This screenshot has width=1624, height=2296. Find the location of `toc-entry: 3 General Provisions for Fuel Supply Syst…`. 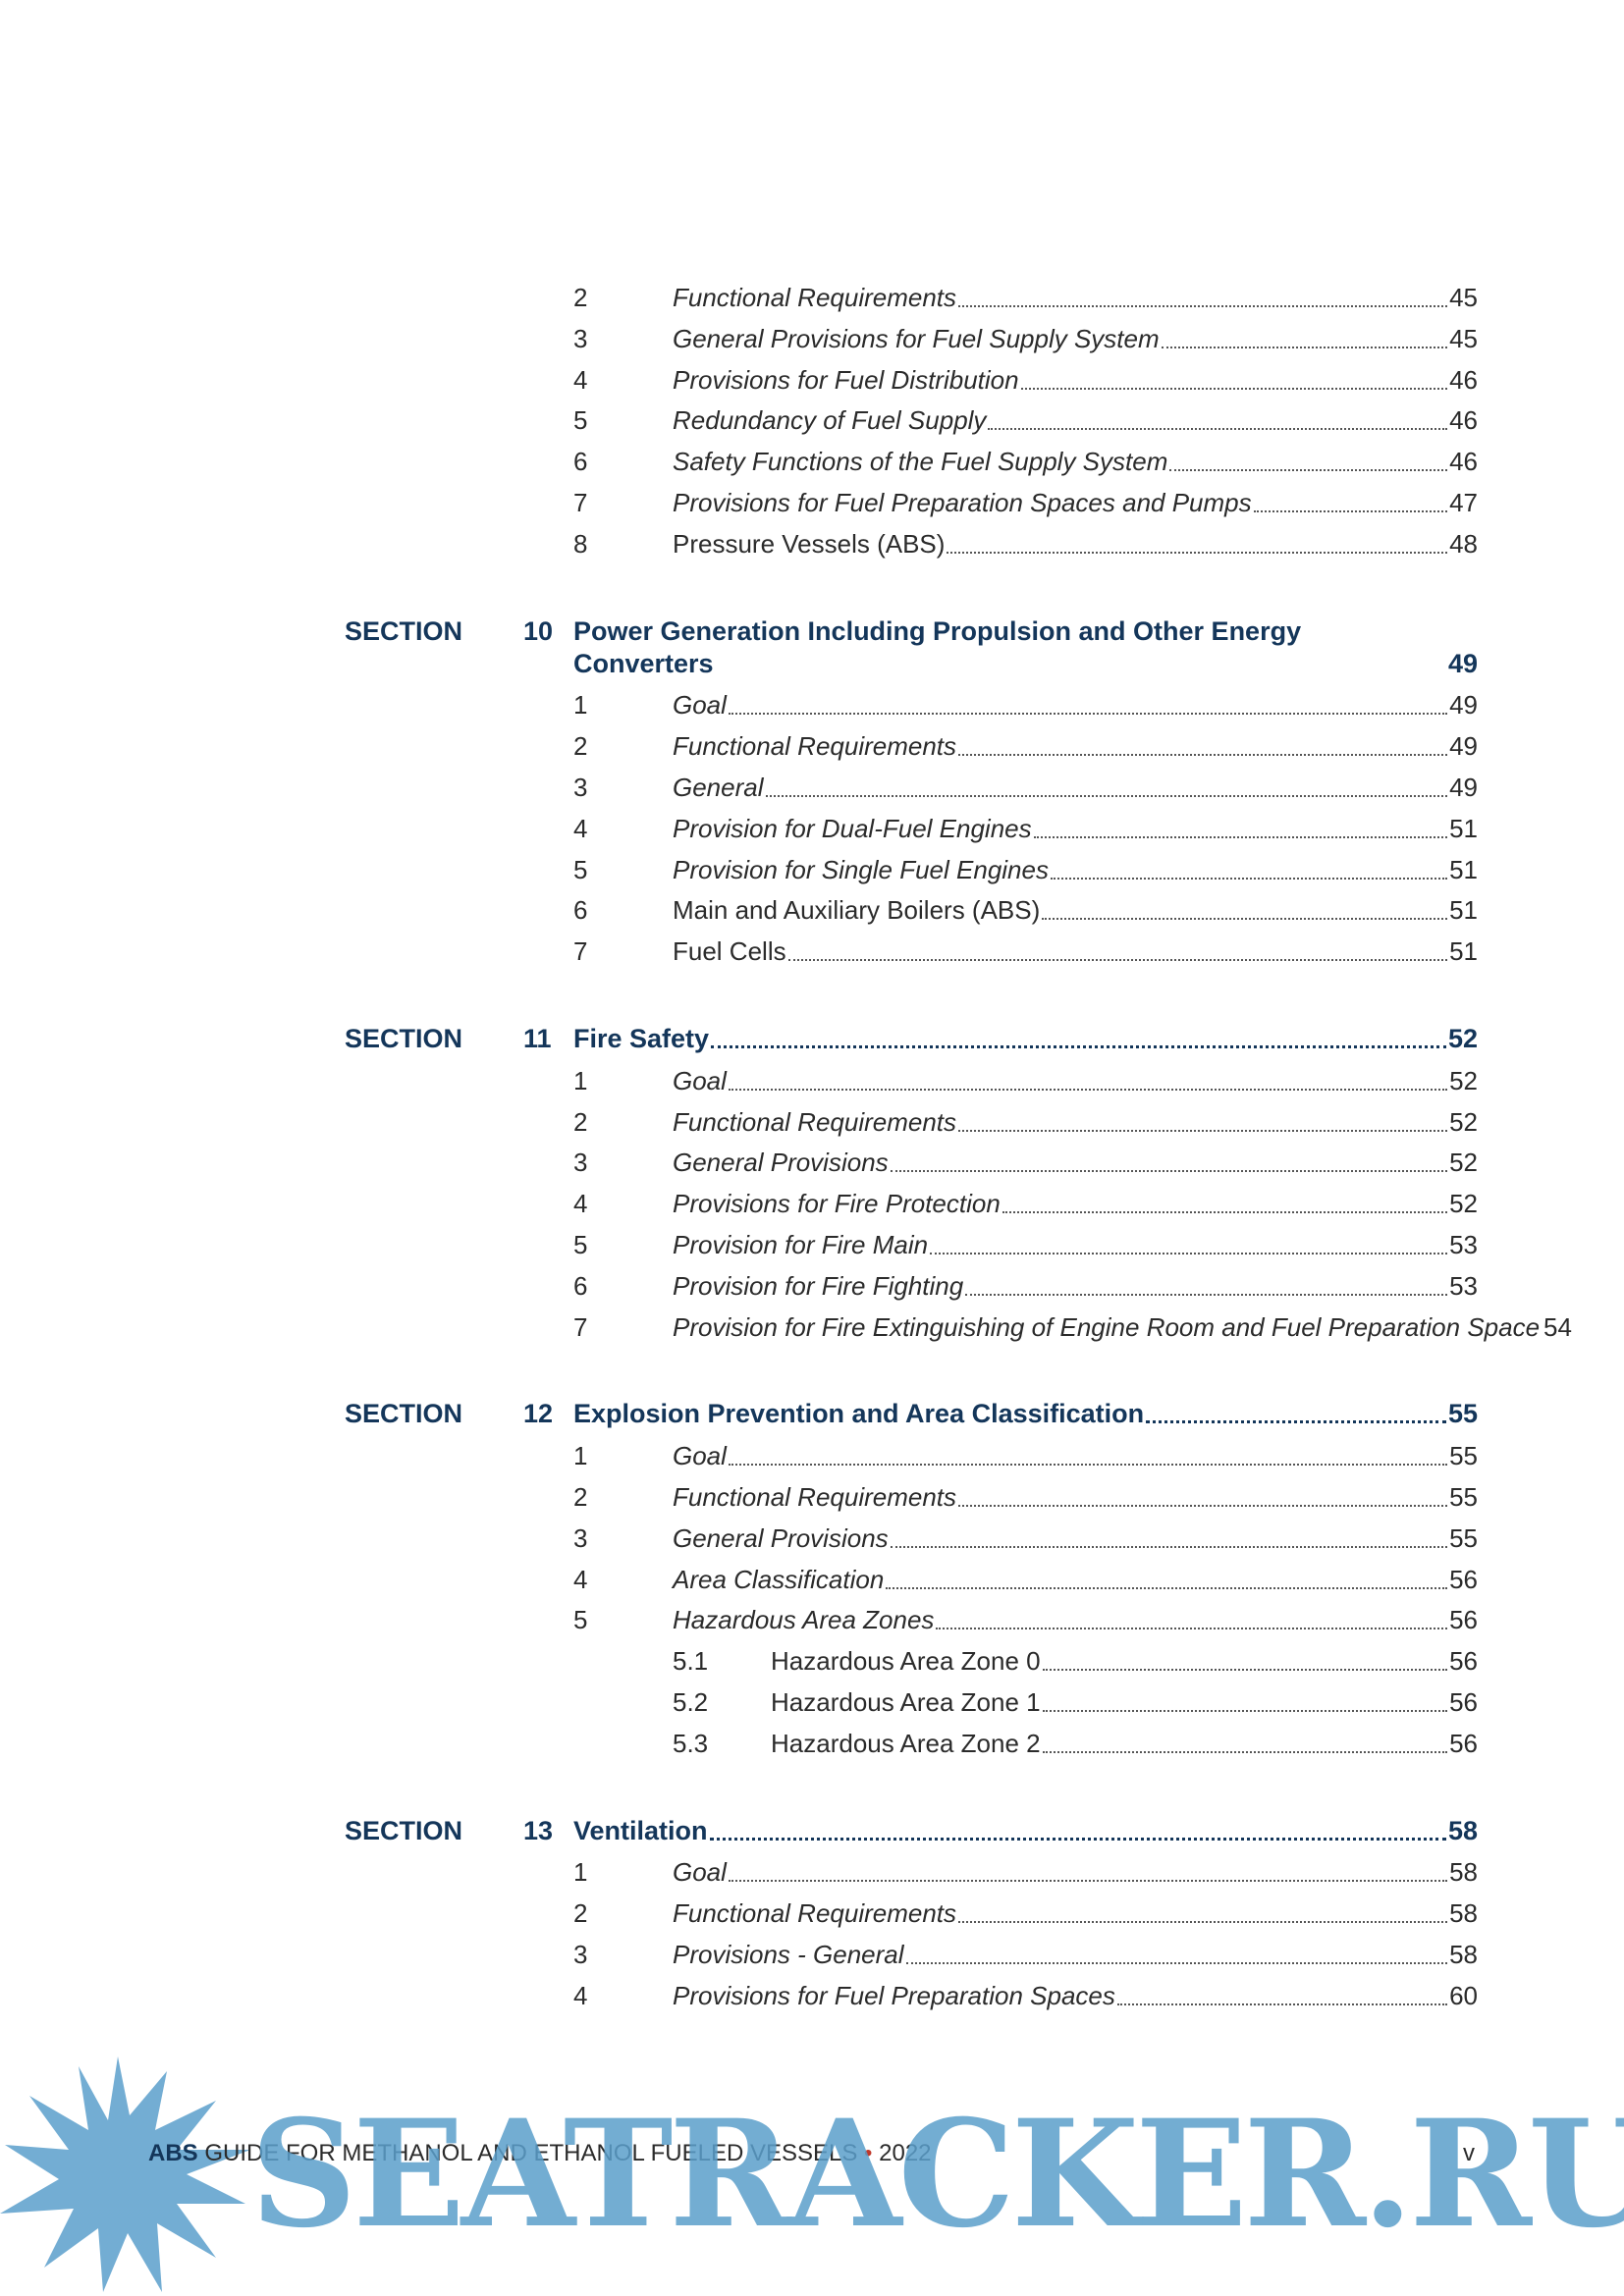

toc-entry: 3 General Provisions for Fuel Supply Syst… is located at coordinates (1025, 338).